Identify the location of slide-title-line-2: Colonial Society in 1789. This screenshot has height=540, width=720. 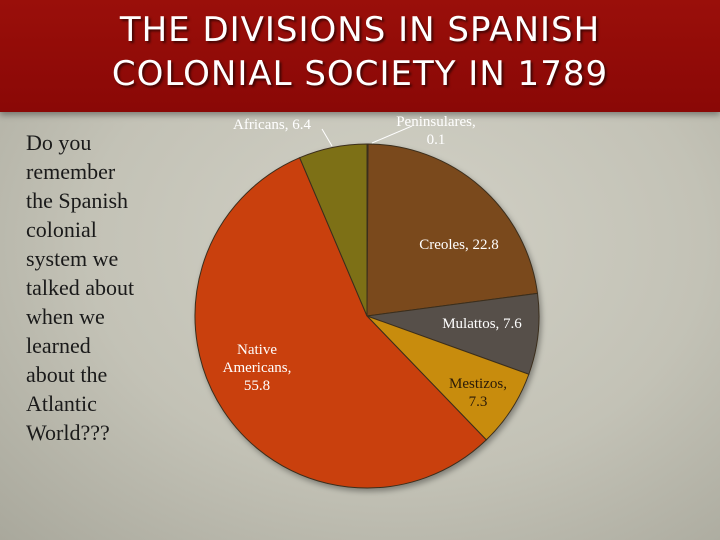
(360, 74).